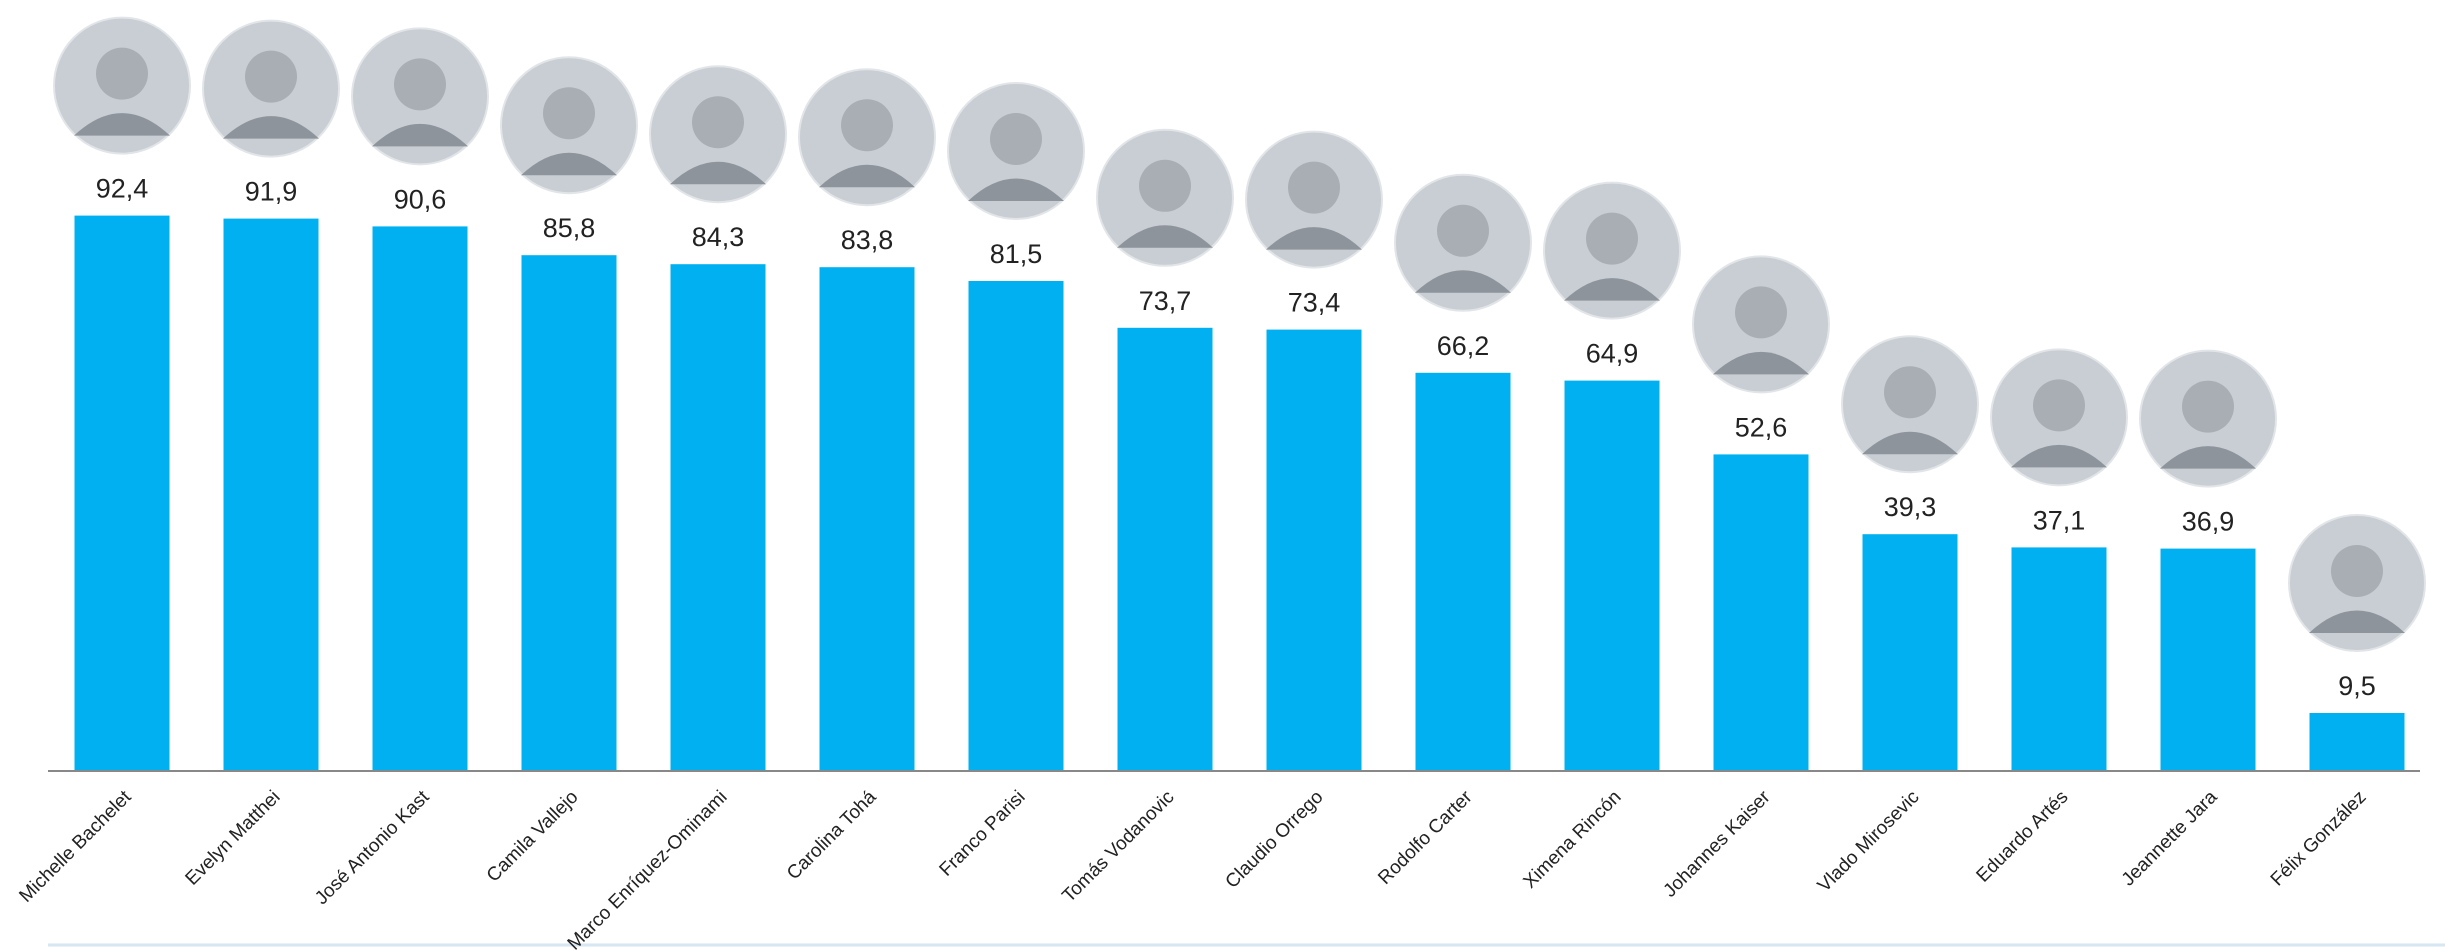 The height and width of the screenshot is (950, 2445). What do you see at coordinates (1425, 837) in the screenshot?
I see `x-tick-label: Rodolfo Carter` at bounding box center [1425, 837].